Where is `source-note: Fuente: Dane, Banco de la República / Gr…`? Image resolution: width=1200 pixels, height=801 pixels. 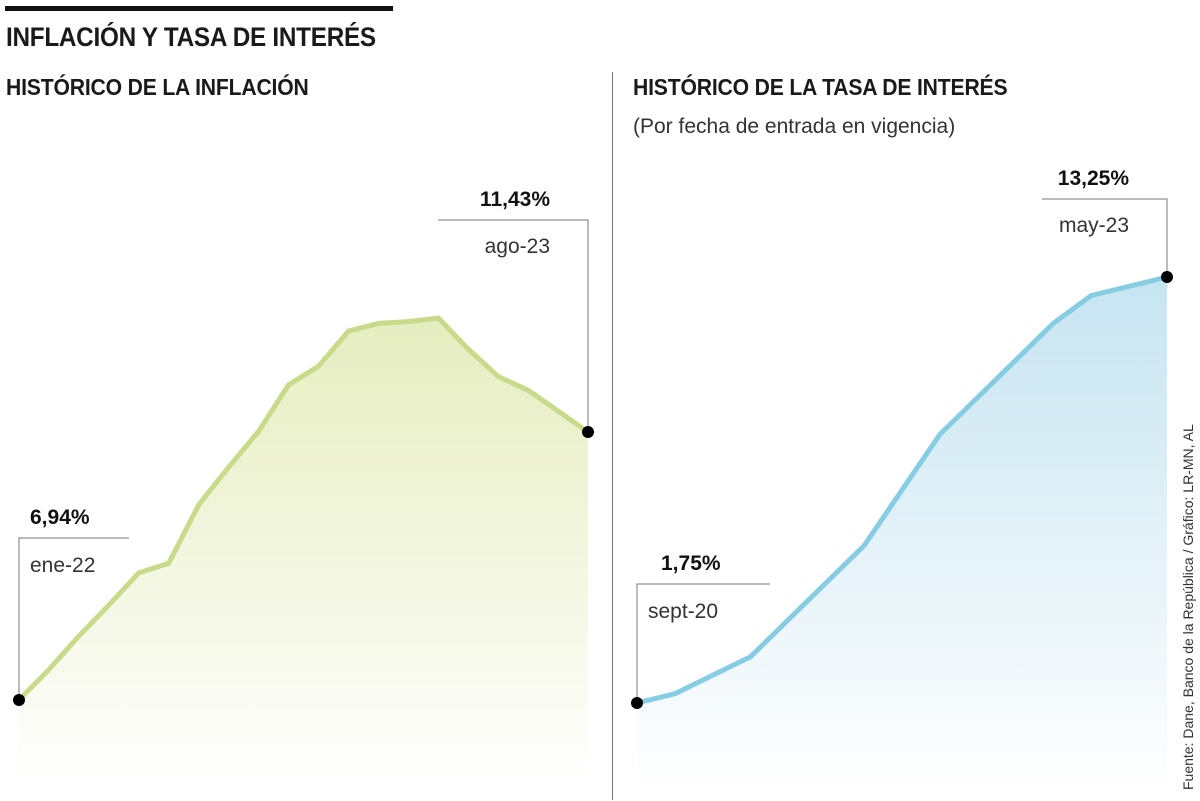 source-note: Fuente: Dane, Banco de la República / Gr… is located at coordinates (1188, 607).